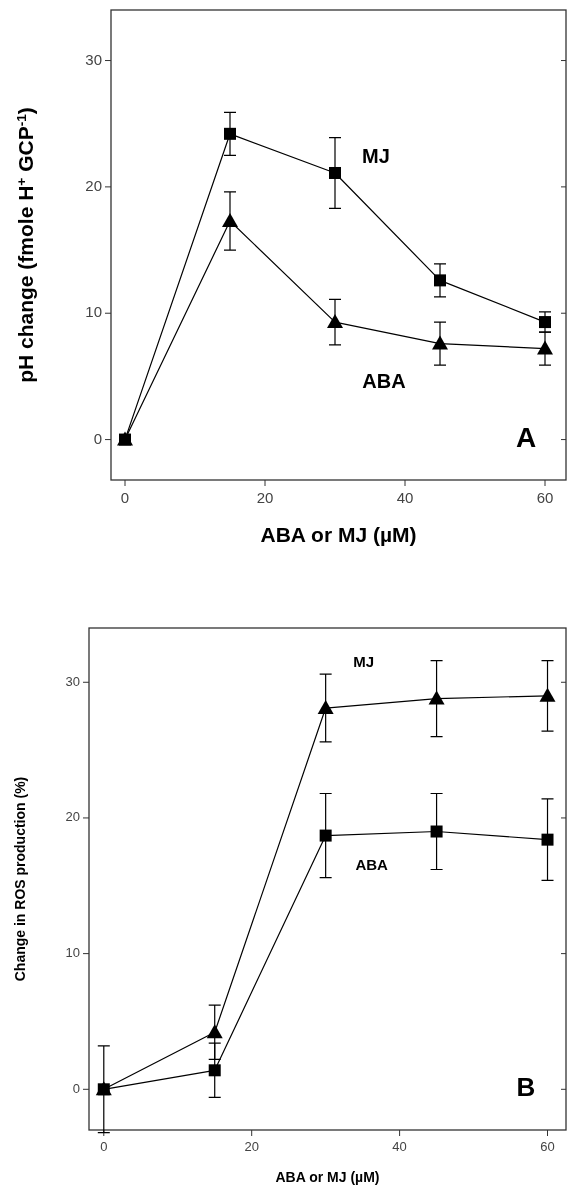 Image resolution: width=575 pixels, height=1195 pixels. I want to click on text: MJ, so click(364, 662).